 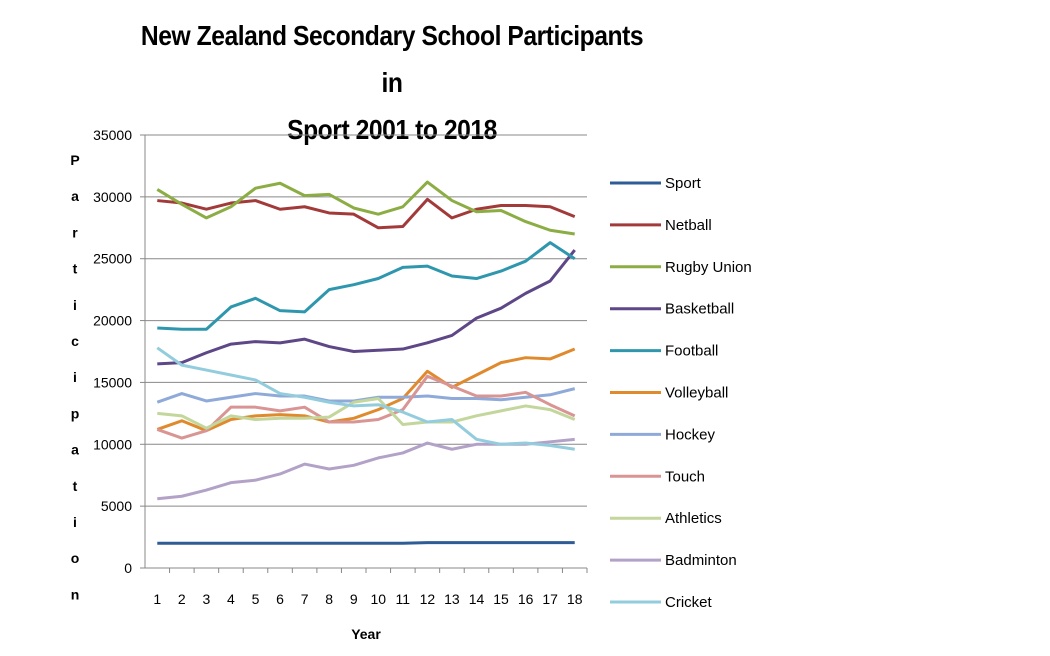 I want to click on y-axis-label-letter: c, so click(x=75, y=341).